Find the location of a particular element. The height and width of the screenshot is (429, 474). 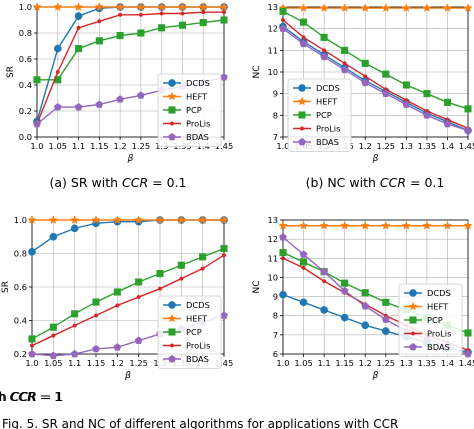

x-tick-label: 1.3 is located at coordinates (406, 363).